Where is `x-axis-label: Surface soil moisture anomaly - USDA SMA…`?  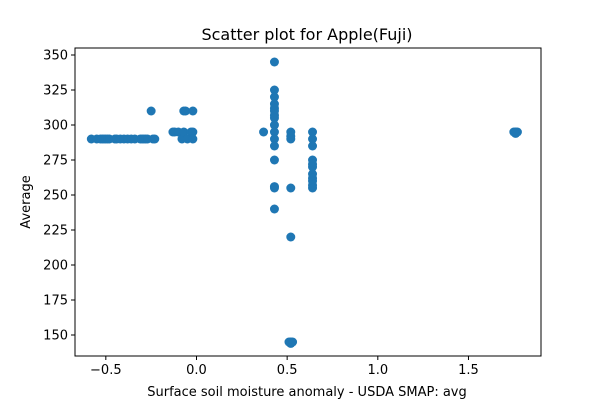 x-axis-label: Surface soil moisture anomaly - USDA SMA… is located at coordinates (307, 392).